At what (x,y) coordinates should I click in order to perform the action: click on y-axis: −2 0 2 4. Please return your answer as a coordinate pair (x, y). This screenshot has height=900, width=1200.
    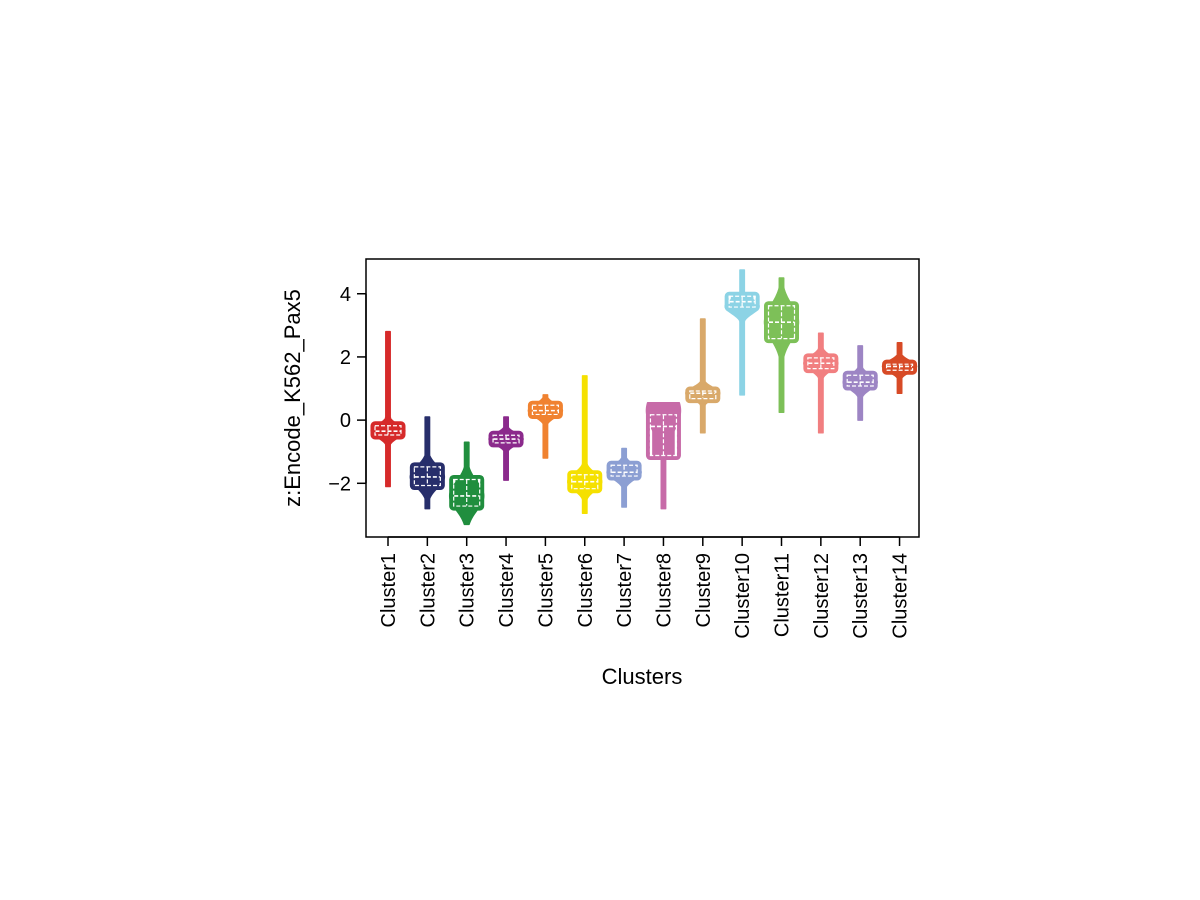
    Looking at the image, I should click on (347, 389).